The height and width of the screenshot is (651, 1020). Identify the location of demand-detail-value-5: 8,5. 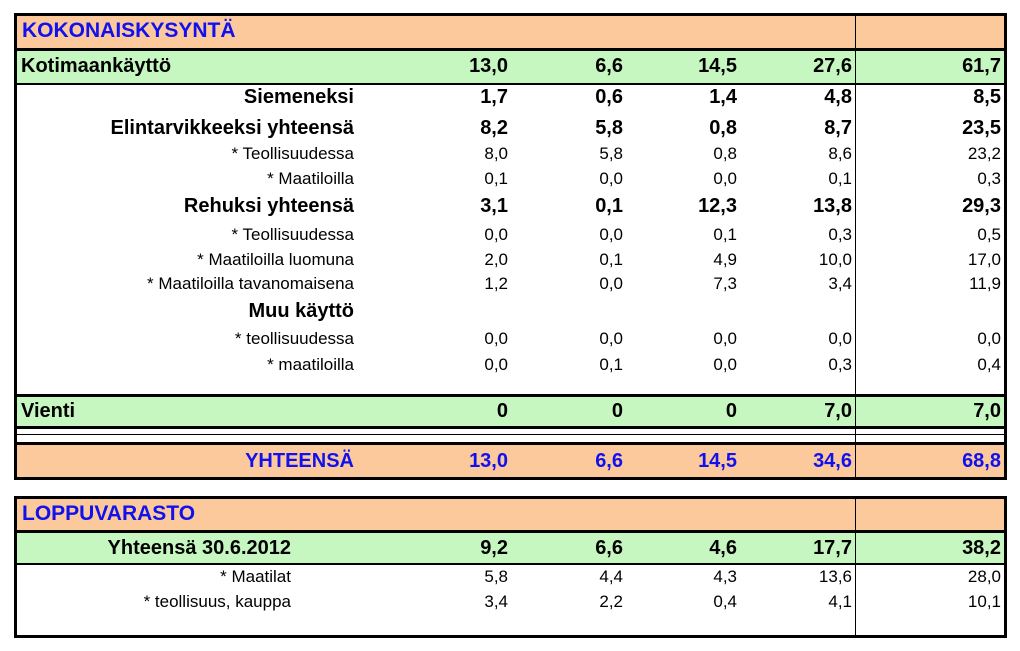
(987, 97).